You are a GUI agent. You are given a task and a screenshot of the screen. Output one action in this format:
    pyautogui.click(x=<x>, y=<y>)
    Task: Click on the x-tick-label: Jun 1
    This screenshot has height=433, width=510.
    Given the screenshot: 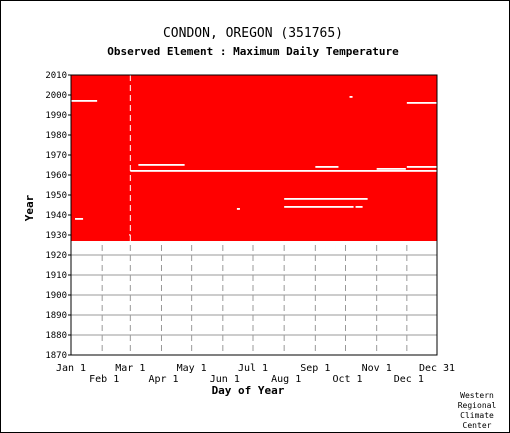 What is the action you would take?
    pyautogui.click(x=225, y=379)
    